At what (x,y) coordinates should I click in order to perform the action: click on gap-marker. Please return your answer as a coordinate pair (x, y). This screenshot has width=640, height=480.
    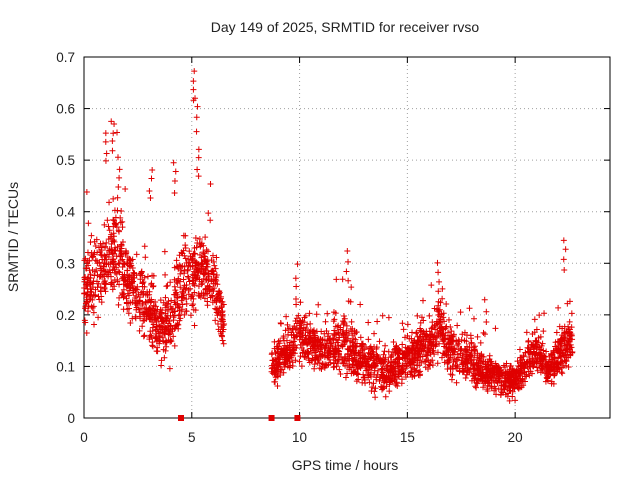
    Looking at the image, I should click on (297, 418).